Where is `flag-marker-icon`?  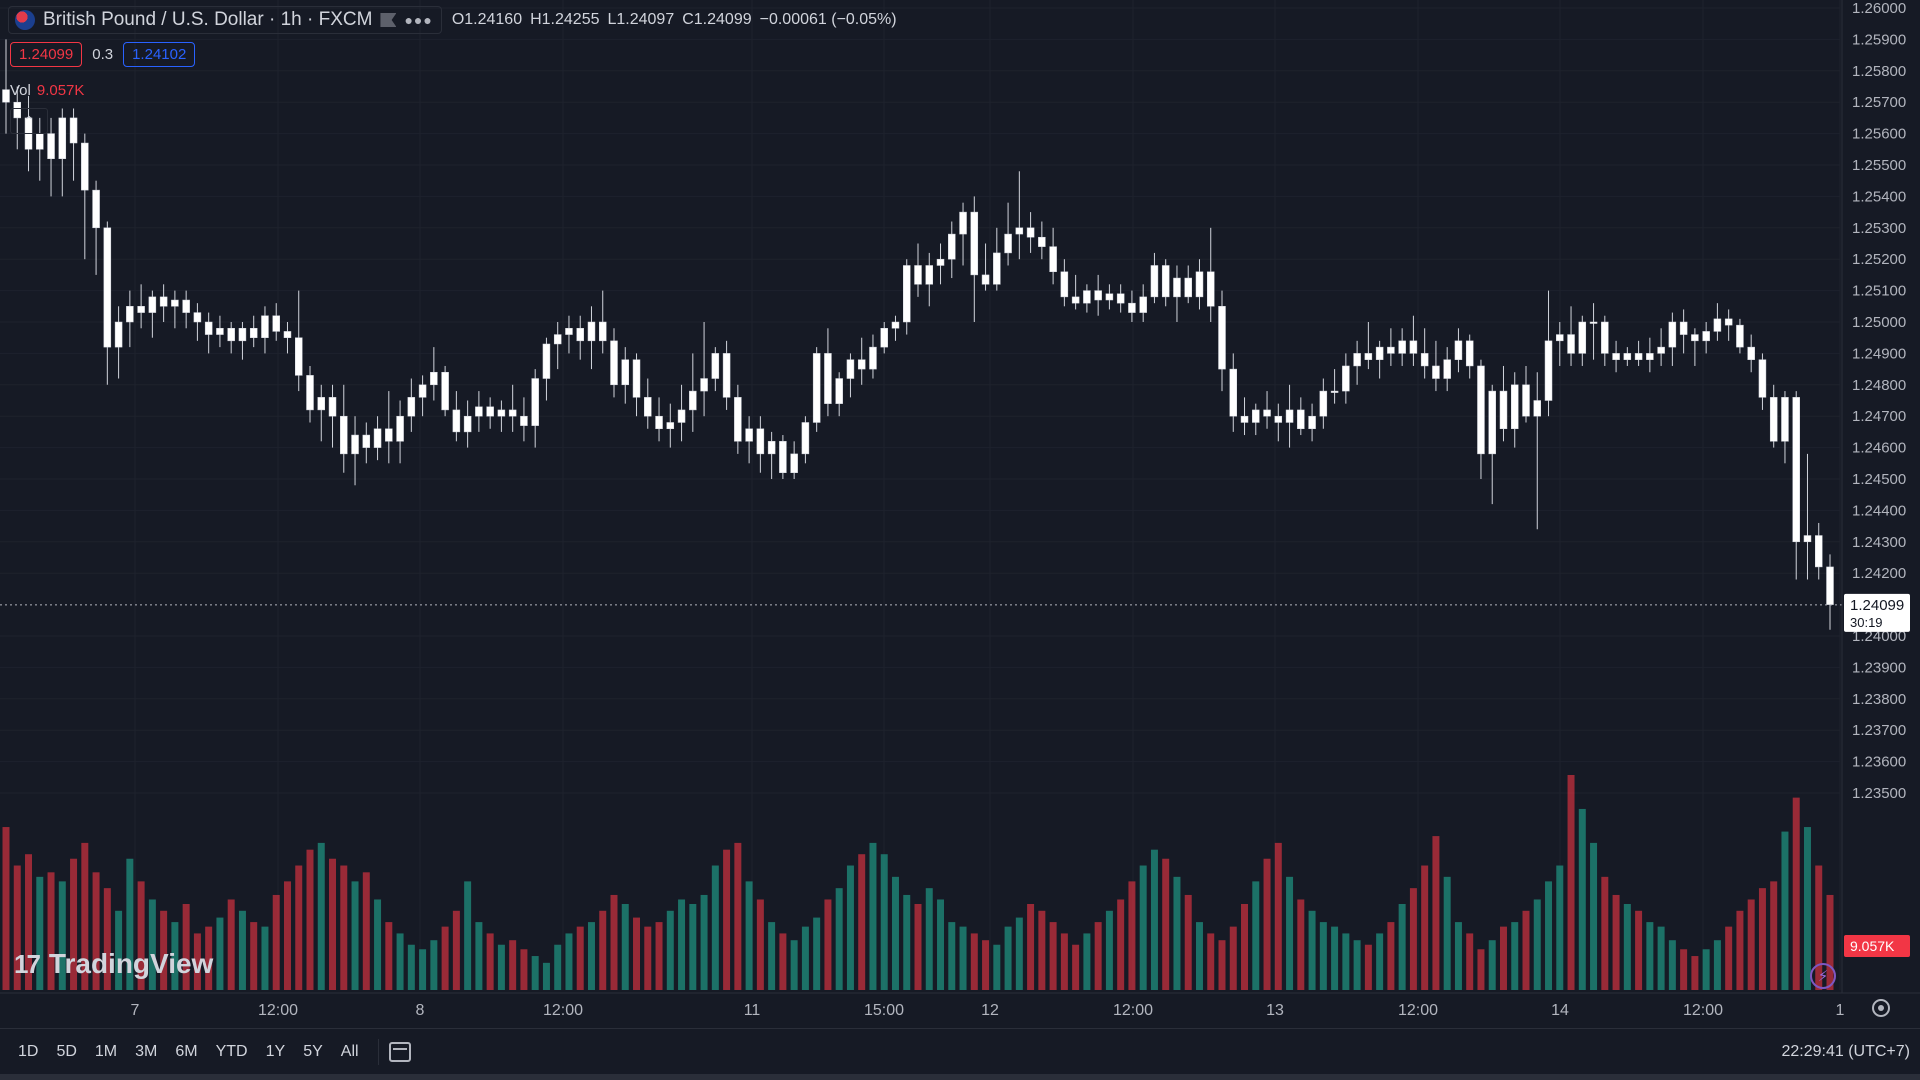
flag-marker-icon is located at coordinates (388, 20).